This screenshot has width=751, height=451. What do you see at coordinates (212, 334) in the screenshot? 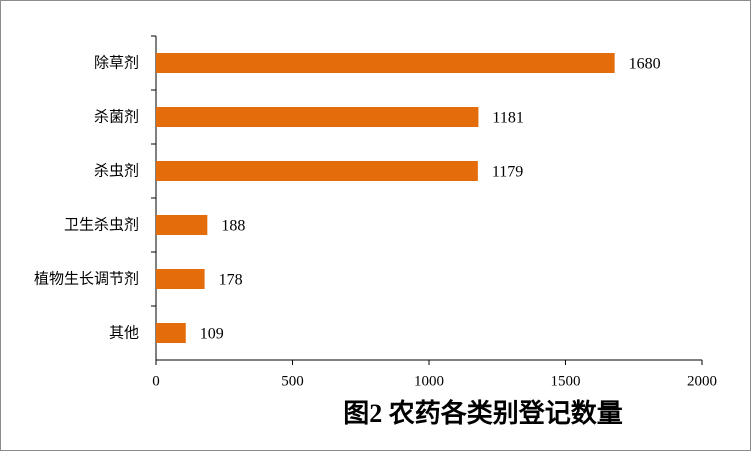
I see `data-label: 109` at bounding box center [212, 334].